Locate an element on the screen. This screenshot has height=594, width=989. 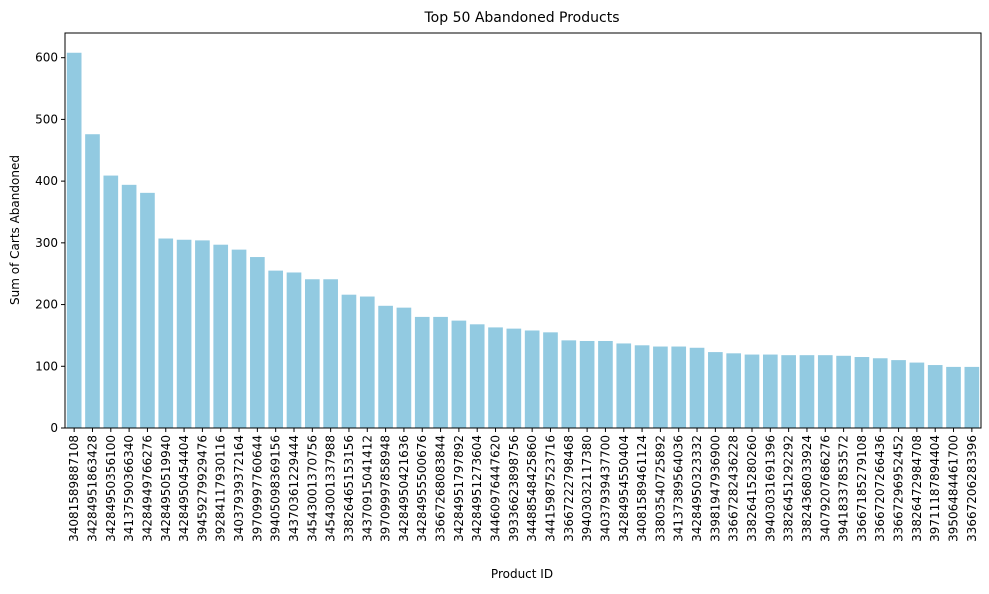
x-tick-label: 34284950519940 is located at coordinates (166, 488).